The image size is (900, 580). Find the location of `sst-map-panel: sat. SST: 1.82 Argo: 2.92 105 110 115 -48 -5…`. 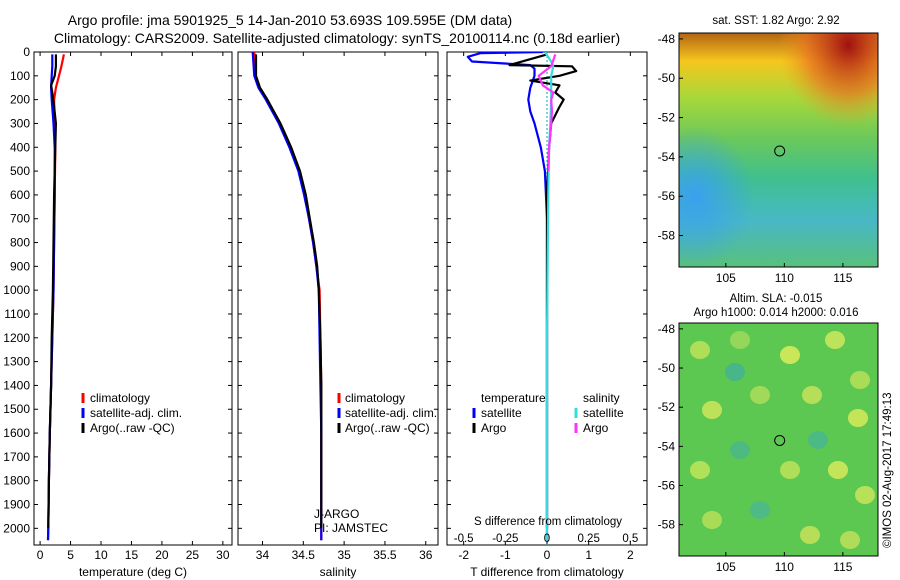

sst-map-panel: sat. SST: 1.82 Argo: 2.92 105 110 115 -48 -5… is located at coordinates (768, 150).